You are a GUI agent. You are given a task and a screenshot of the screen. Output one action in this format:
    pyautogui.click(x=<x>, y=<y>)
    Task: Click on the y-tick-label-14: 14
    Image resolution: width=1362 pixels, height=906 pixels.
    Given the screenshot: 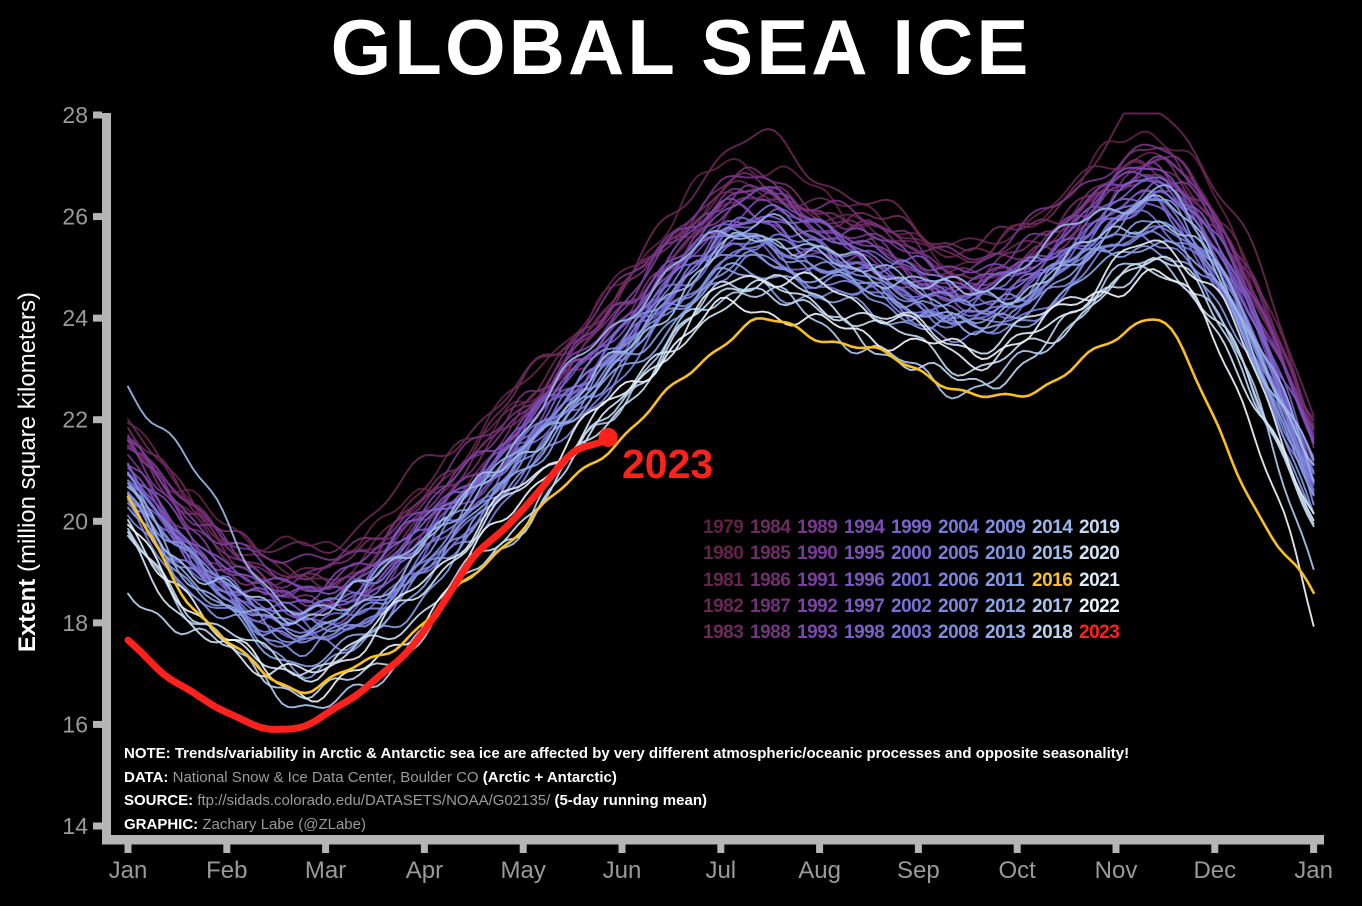 What is the action you would take?
    pyautogui.click(x=75, y=826)
    